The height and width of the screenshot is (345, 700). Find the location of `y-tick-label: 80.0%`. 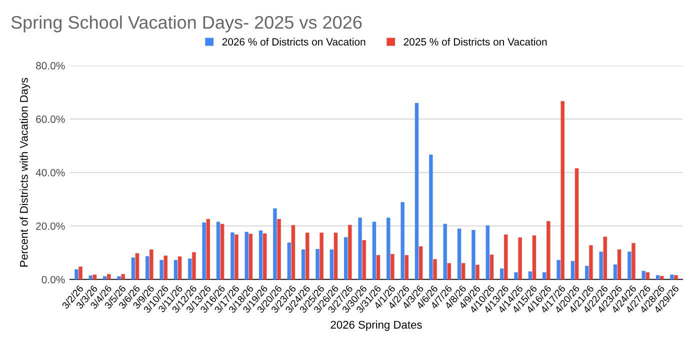

y-tick-label: 80.0% is located at coordinates (50, 66).